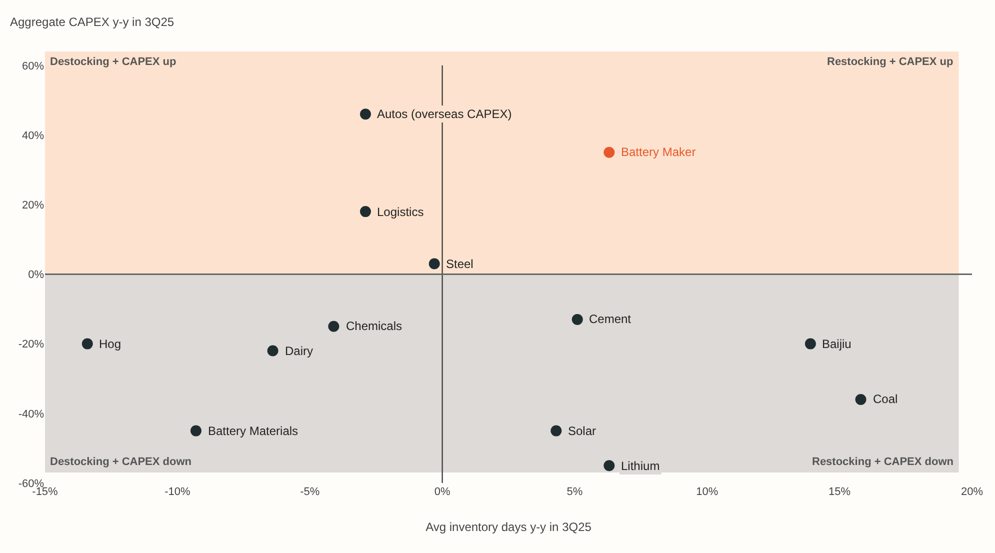 Image resolution: width=995 pixels, height=553 pixels. What do you see at coordinates (374, 326) in the screenshot?
I see `annotation: Chemicals` at bounding box center [374, 326].